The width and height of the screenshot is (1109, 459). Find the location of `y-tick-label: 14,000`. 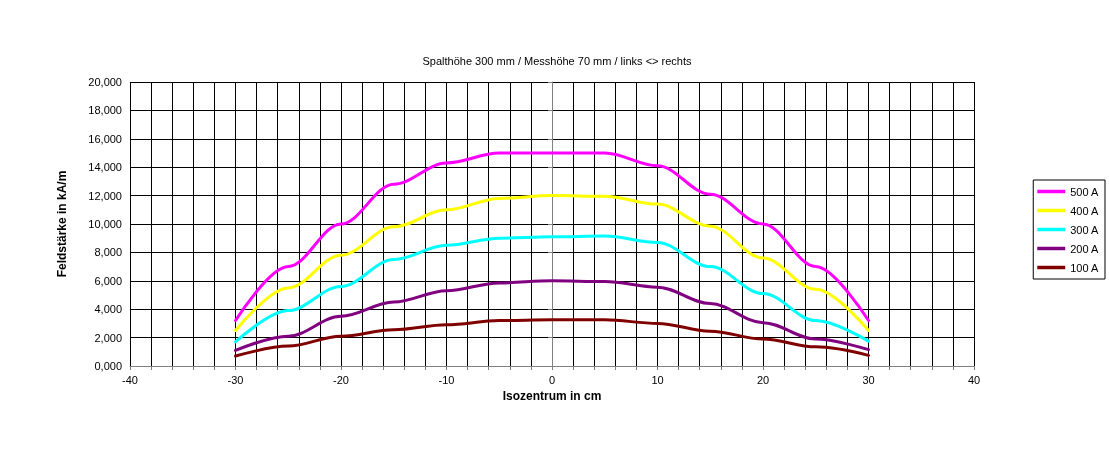

y-tick-label: 14,000 is located at coordinates (105, 167).